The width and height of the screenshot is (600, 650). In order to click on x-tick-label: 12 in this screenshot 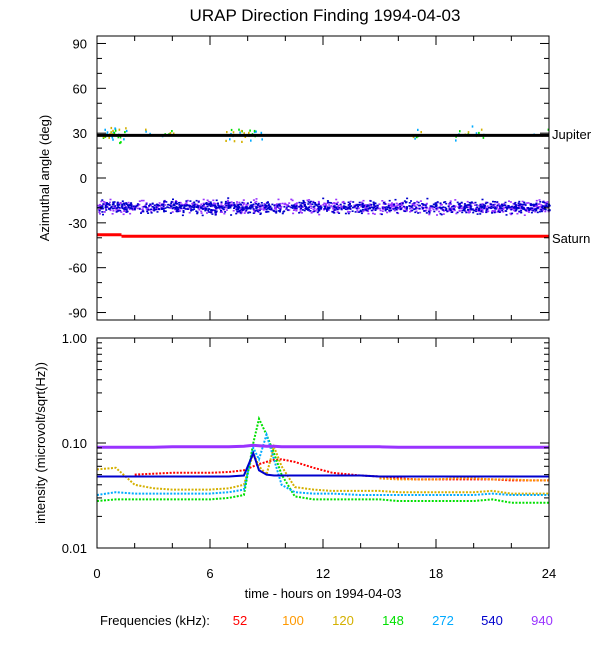, I will do `click(323, 573)`.